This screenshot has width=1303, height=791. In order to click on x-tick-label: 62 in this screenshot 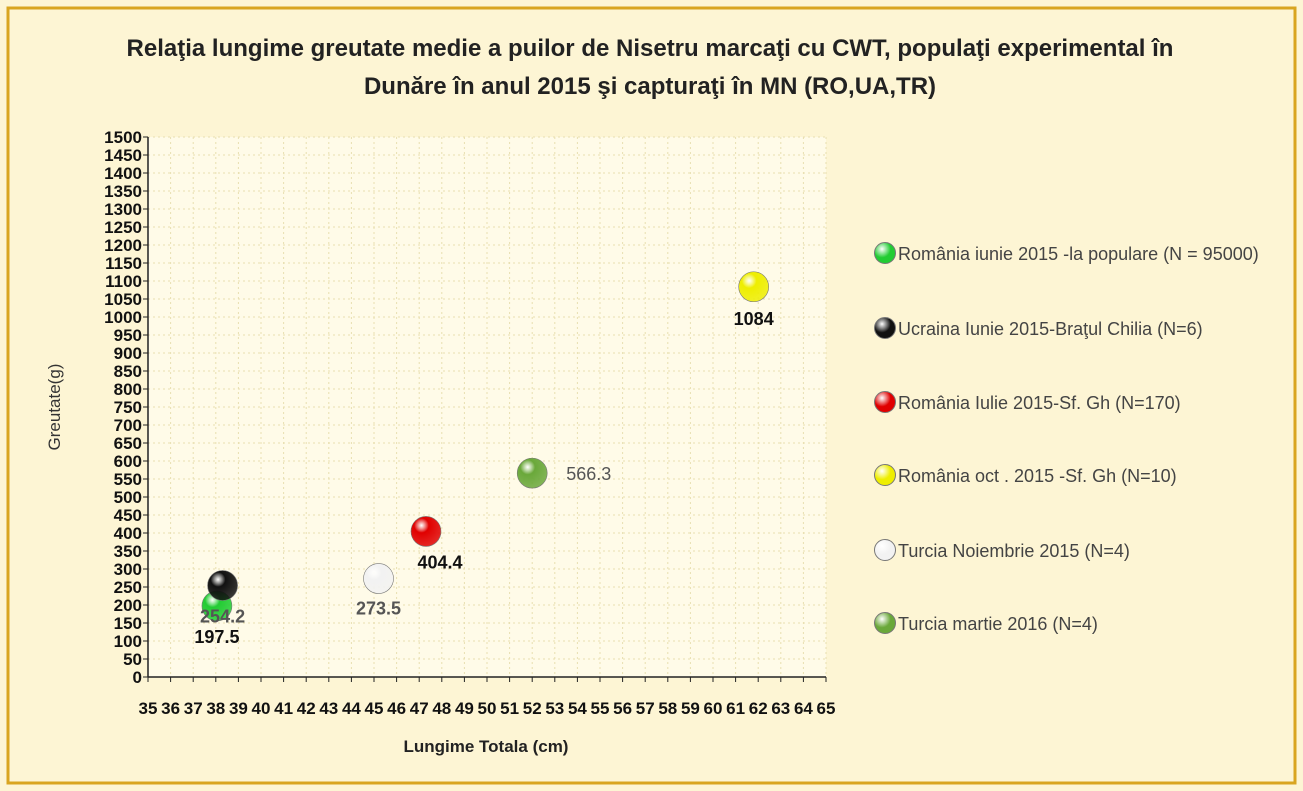, I will do `click(758, 708)`.